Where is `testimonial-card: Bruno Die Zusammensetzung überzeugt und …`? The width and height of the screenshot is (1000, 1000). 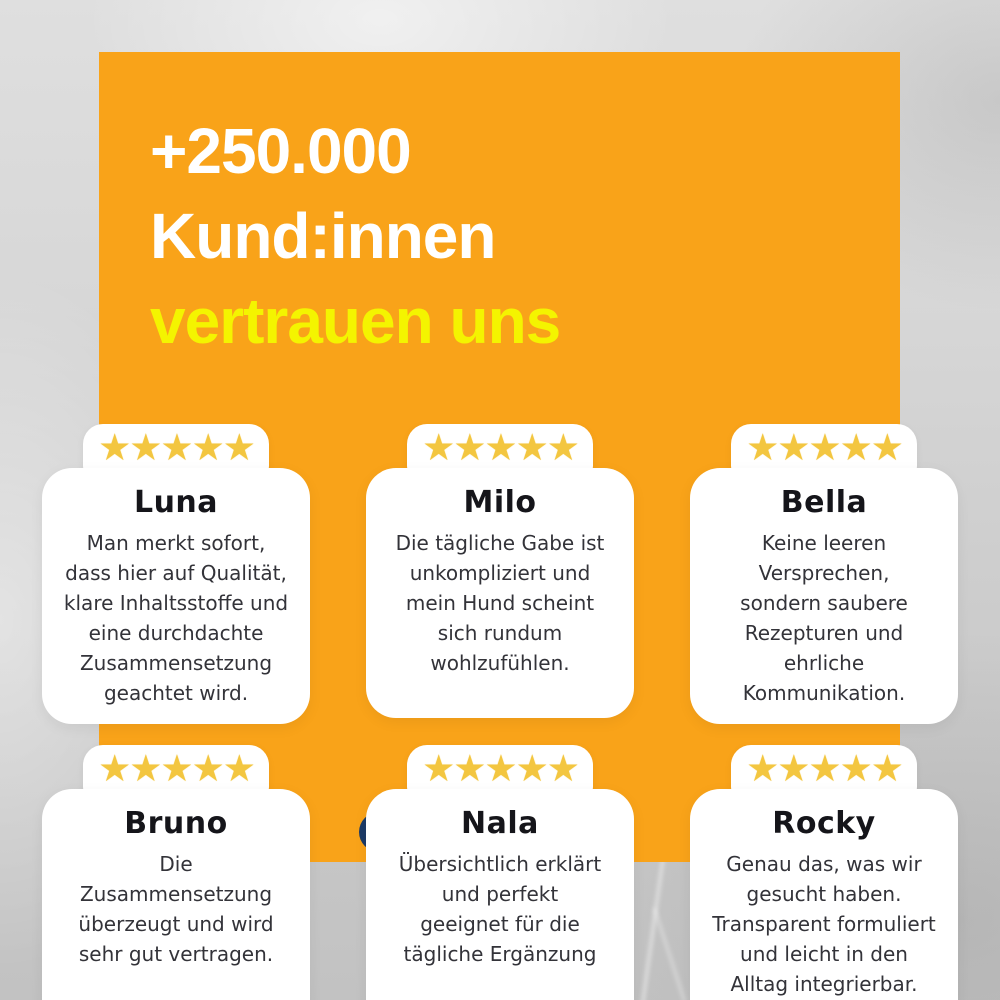
testimonial-card: Bruno Die Zusammensetzung überzeugt und … is located at coordinates (176, 894).